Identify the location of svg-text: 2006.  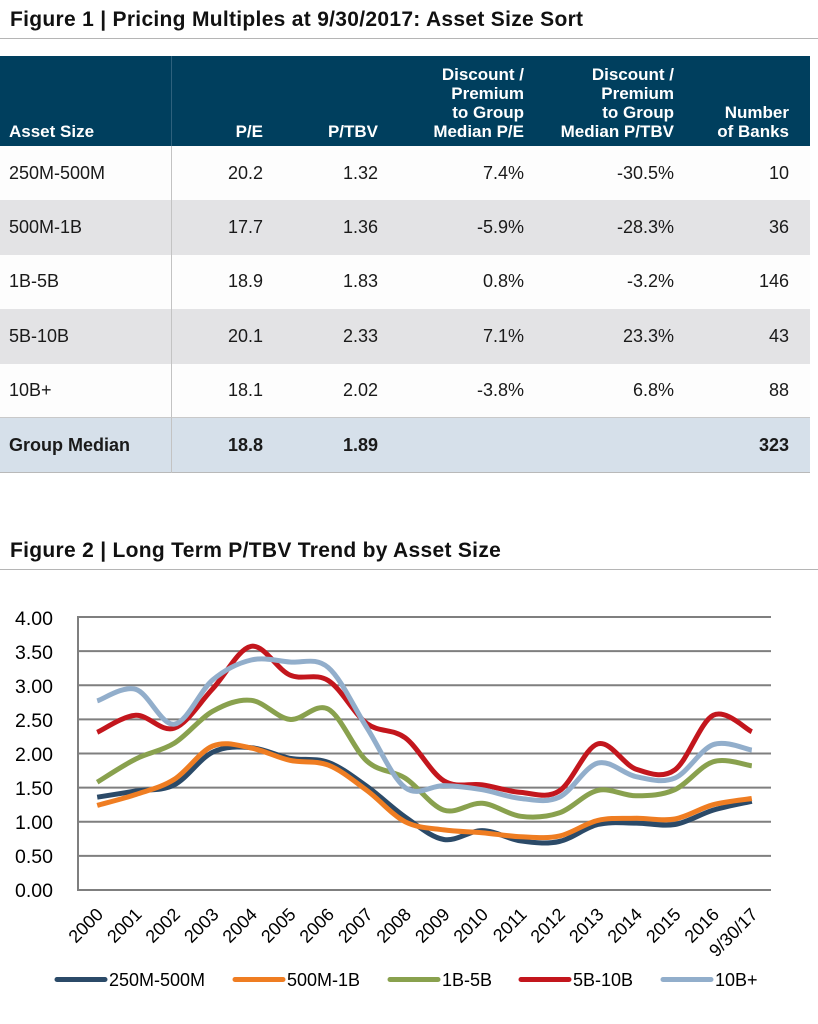
(317, 925).